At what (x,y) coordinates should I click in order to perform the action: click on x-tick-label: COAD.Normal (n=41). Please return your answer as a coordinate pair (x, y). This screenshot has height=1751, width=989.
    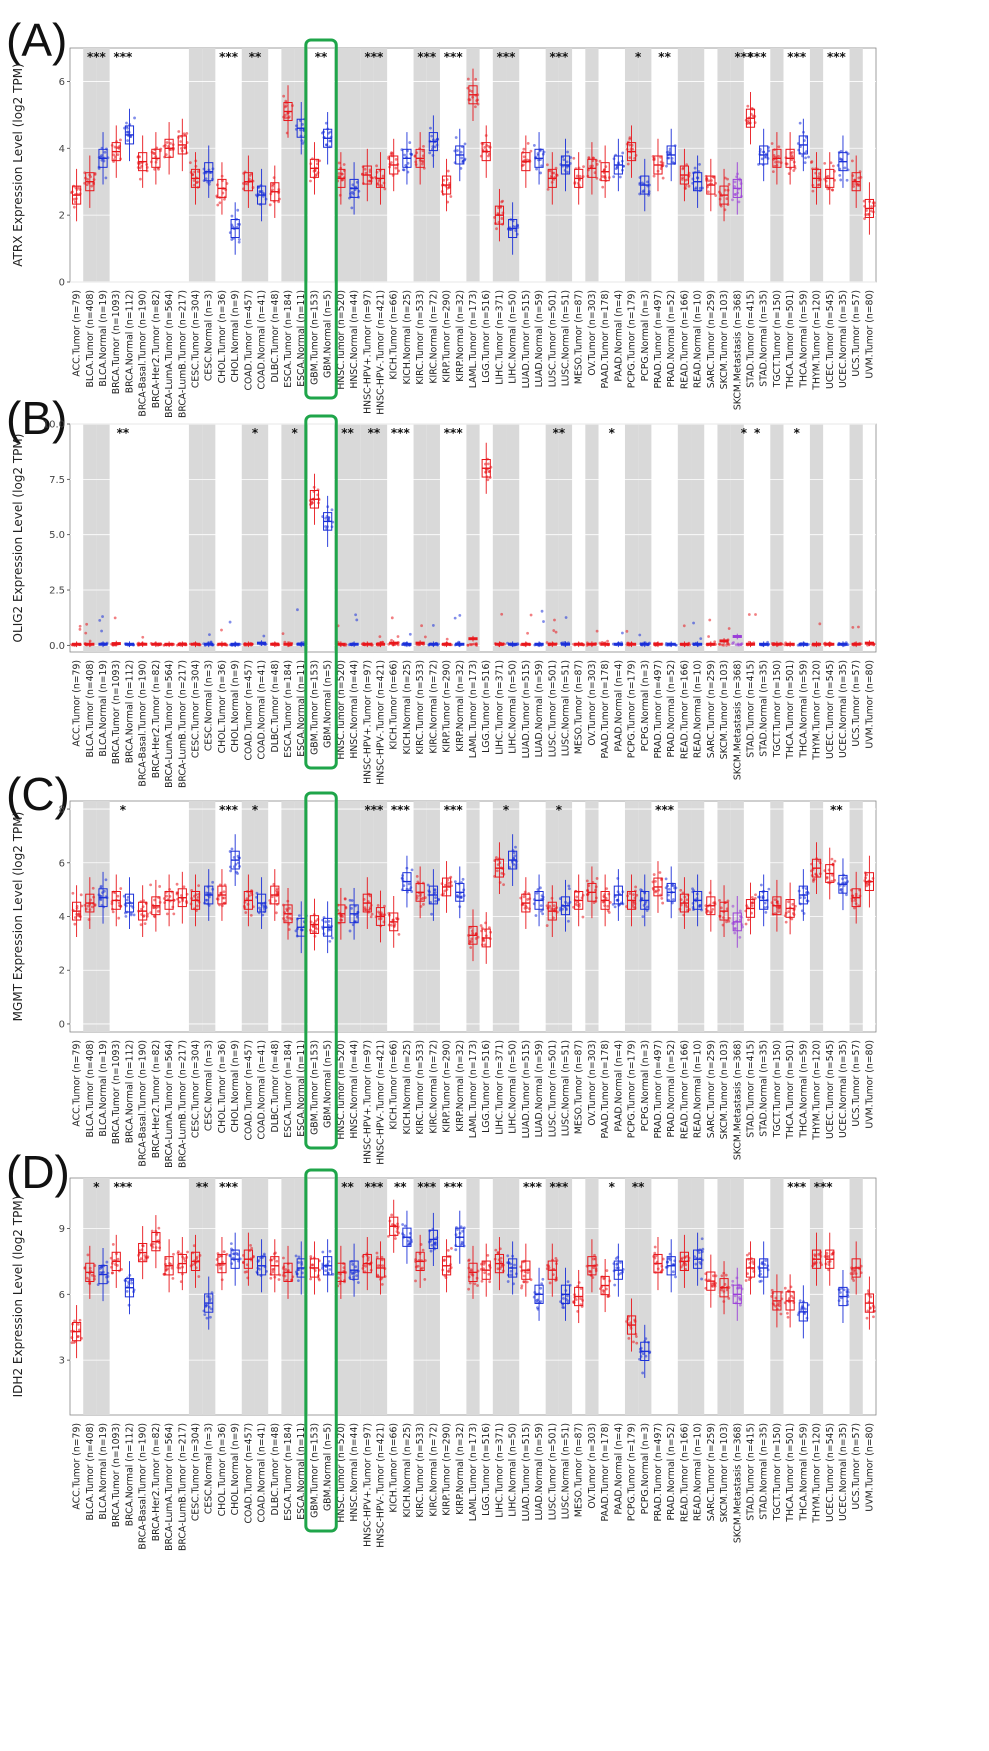
    Looking at the image, I should click on (262, 709).